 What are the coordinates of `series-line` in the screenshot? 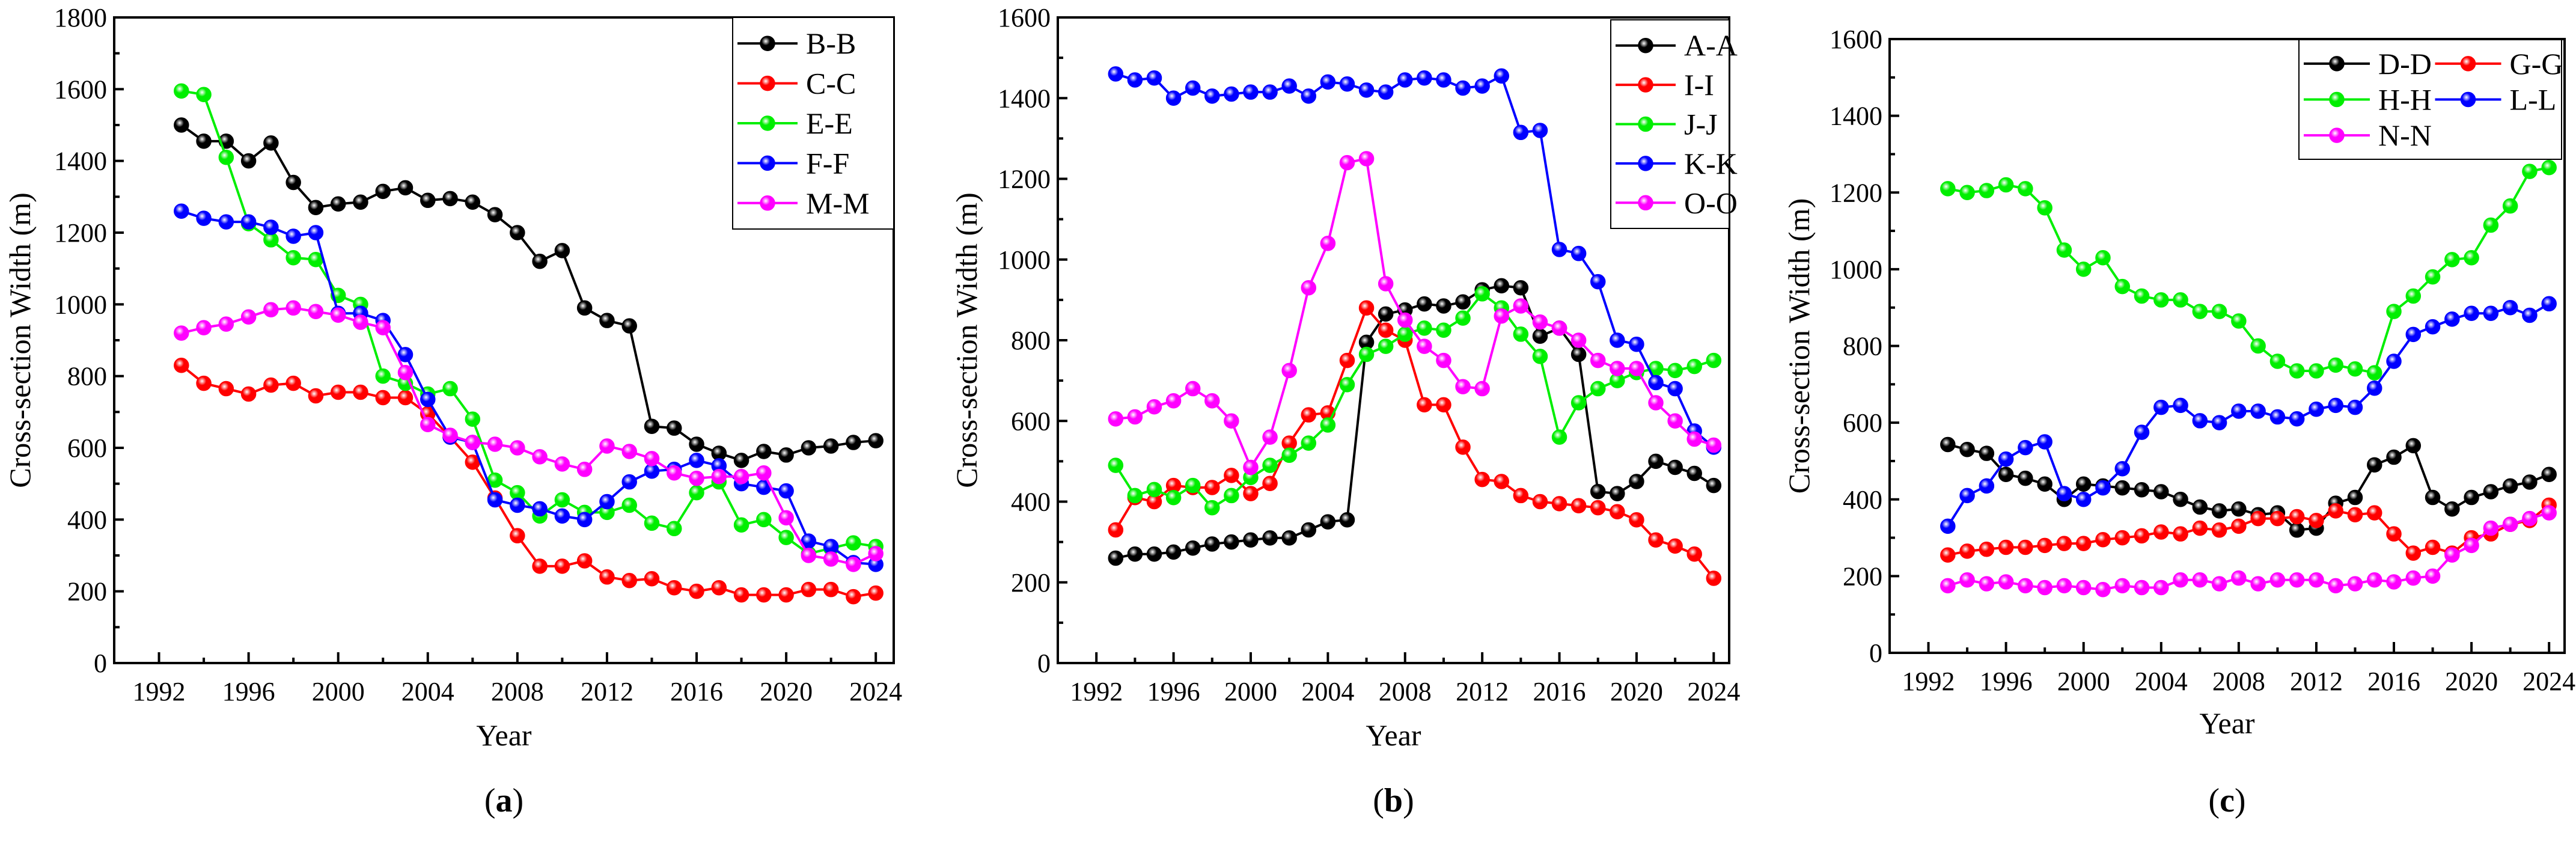 It's located at (2248, 414).